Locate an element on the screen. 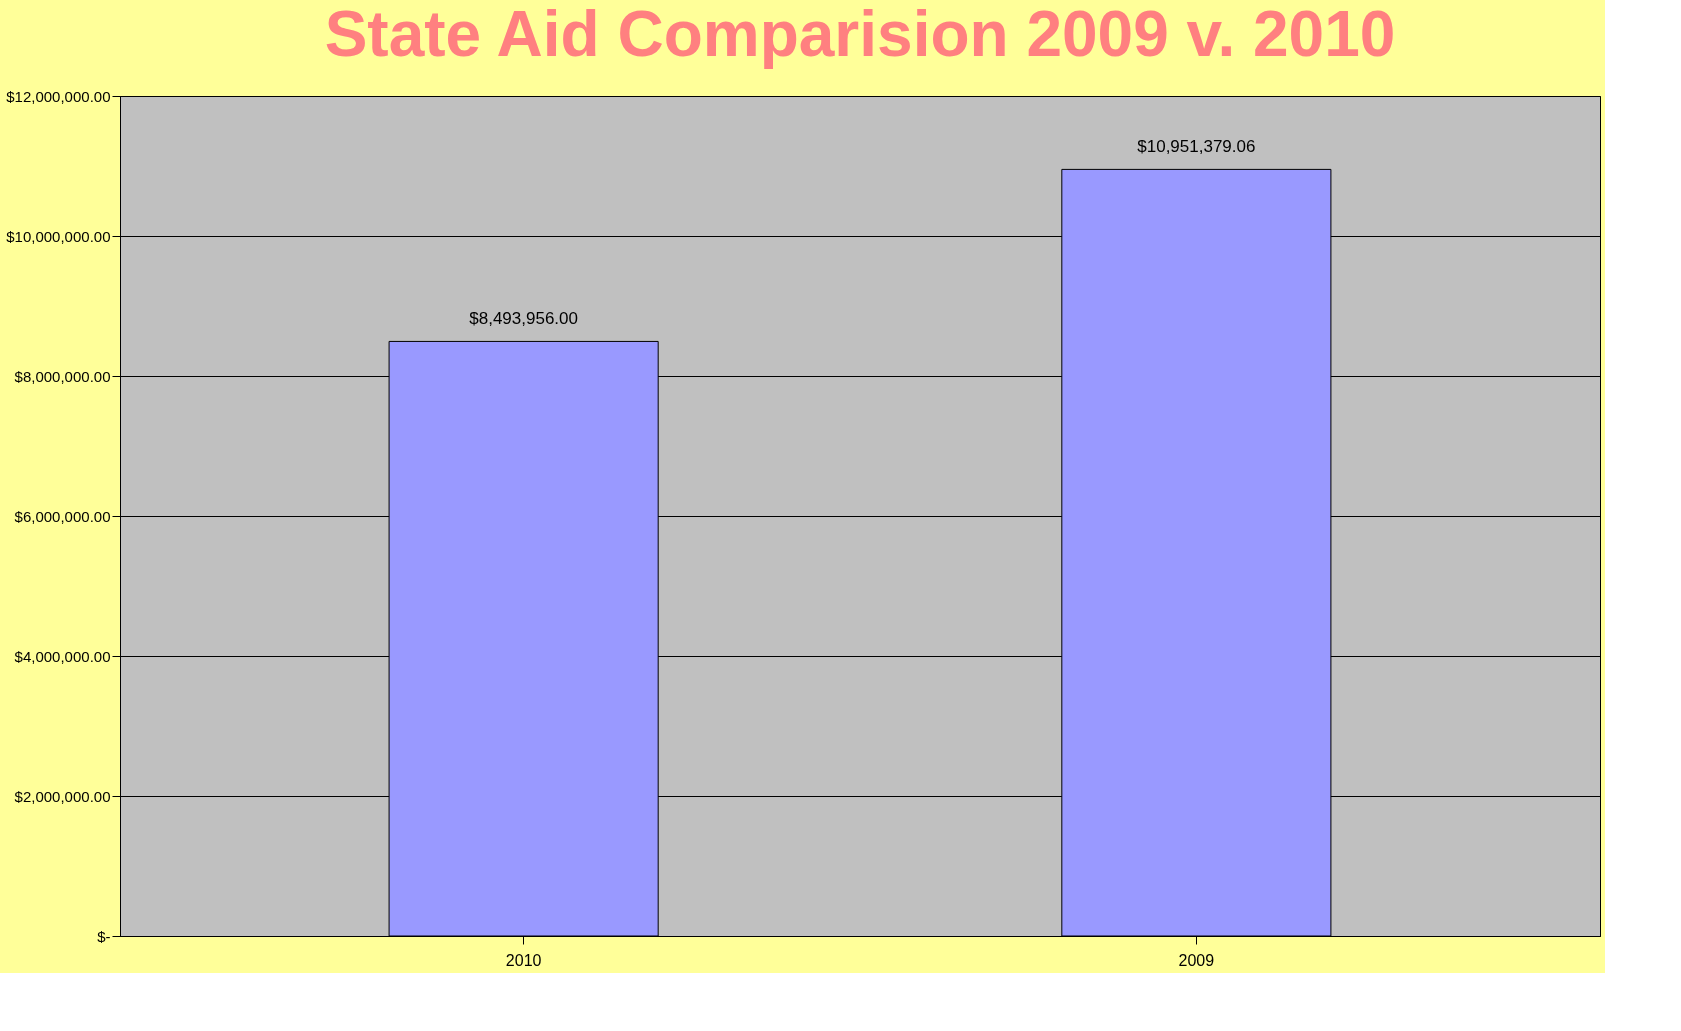  x-tick-label: 2010 is located at coordinates (523, 960).